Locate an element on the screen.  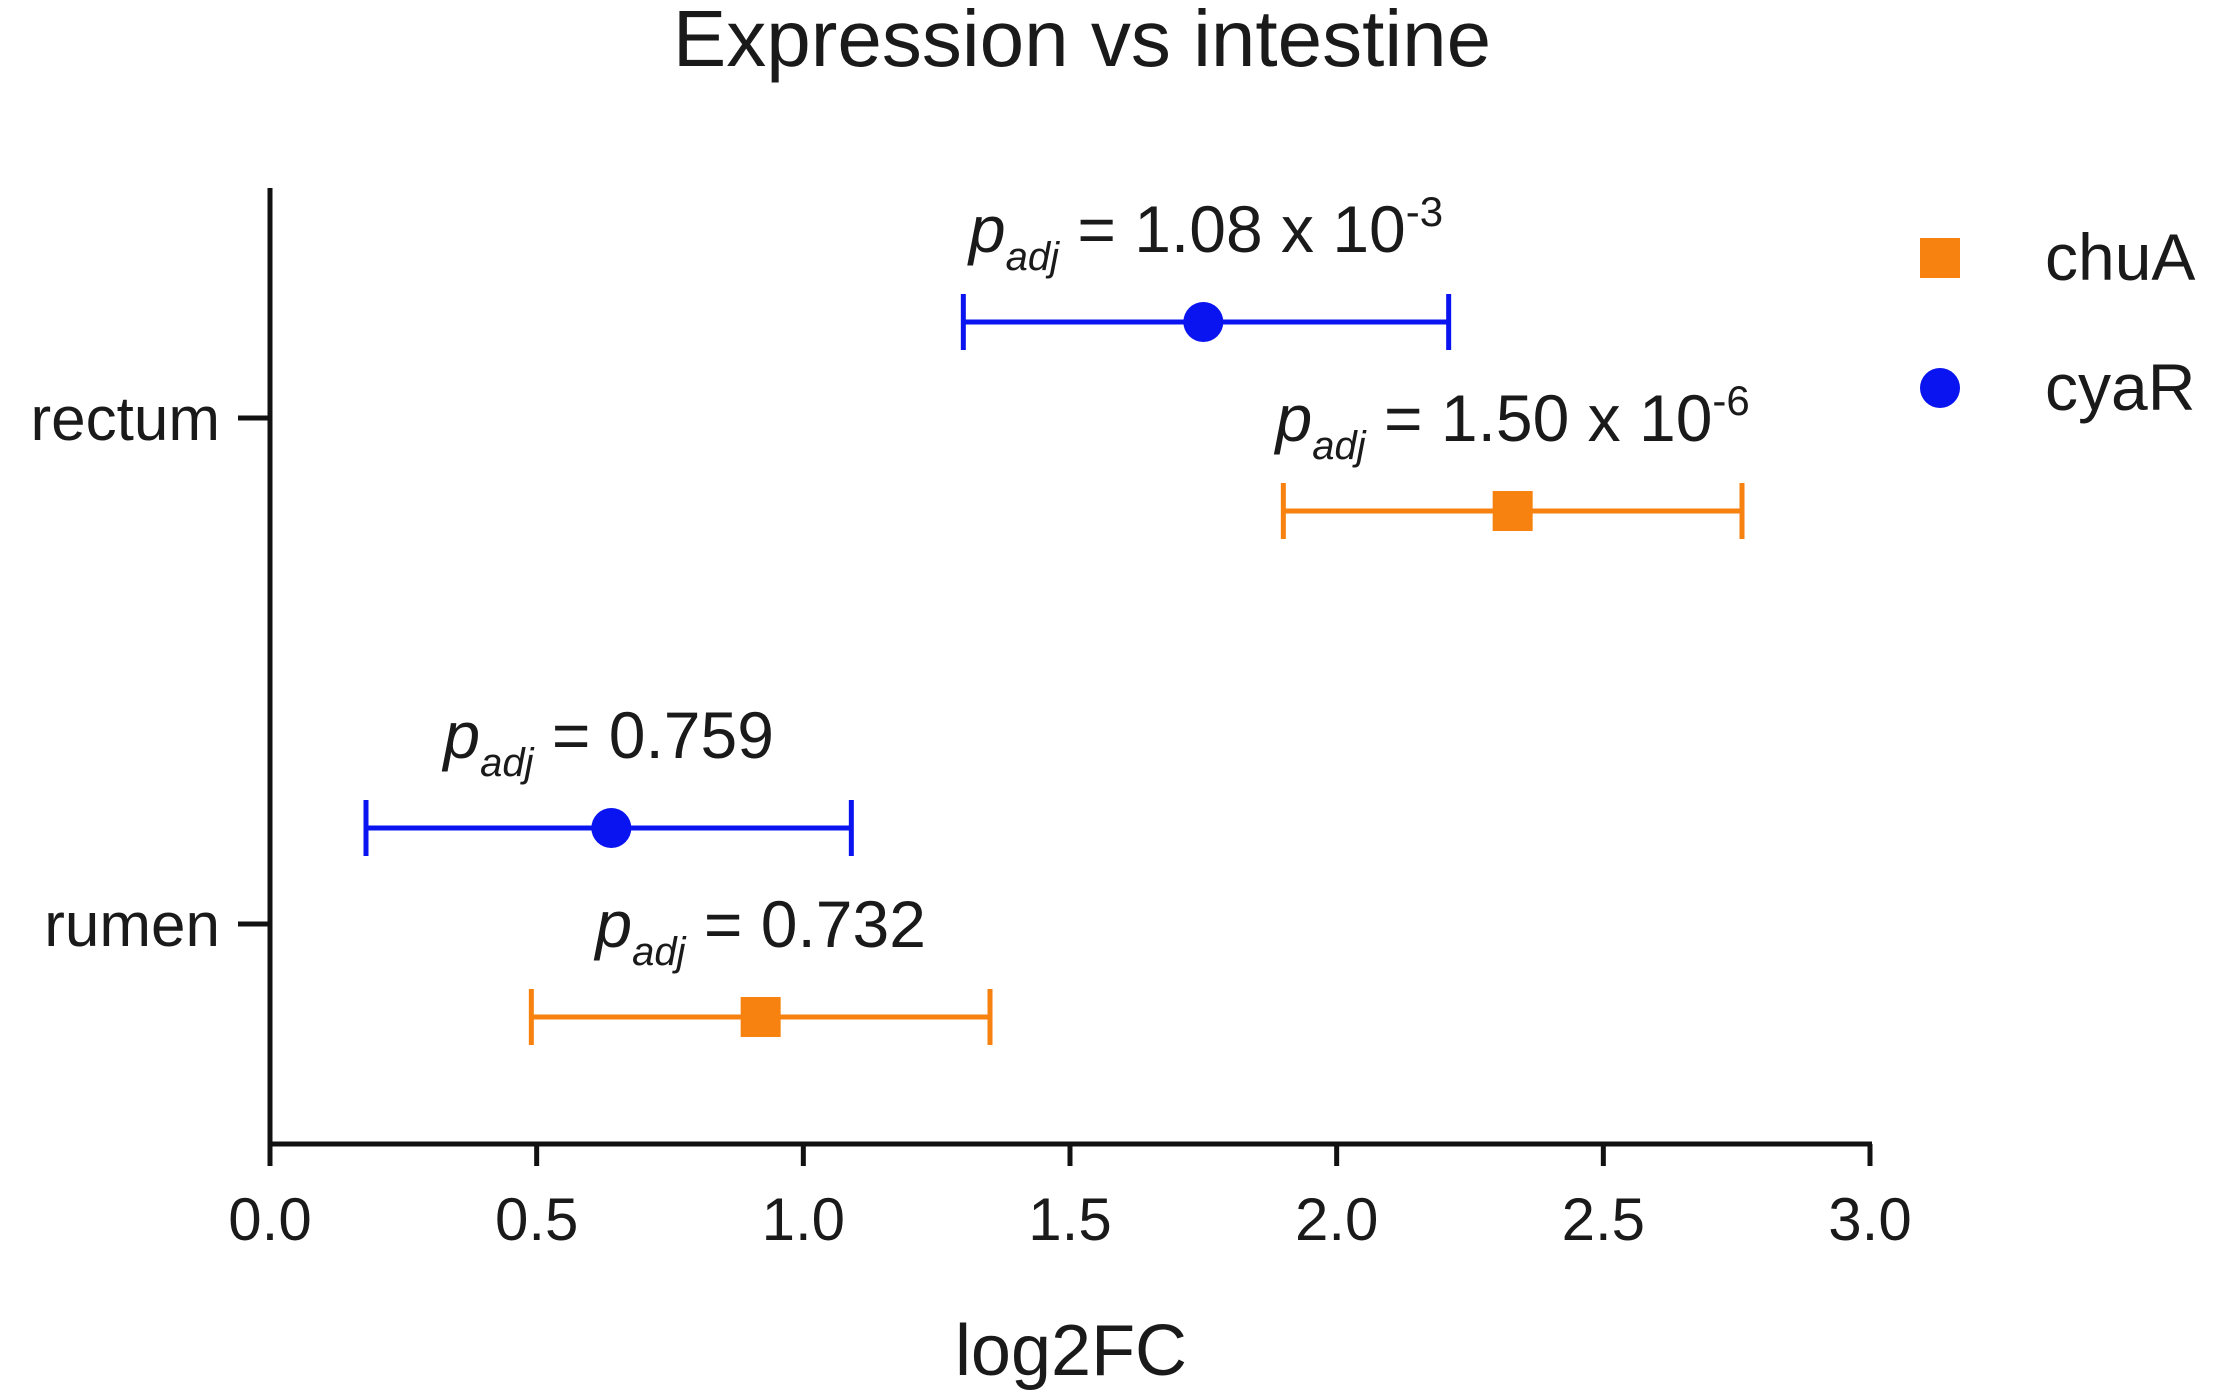
data-point-chuA-rectum: padj = 1.50 x 10-6 is located at coordinates (1512, 458).